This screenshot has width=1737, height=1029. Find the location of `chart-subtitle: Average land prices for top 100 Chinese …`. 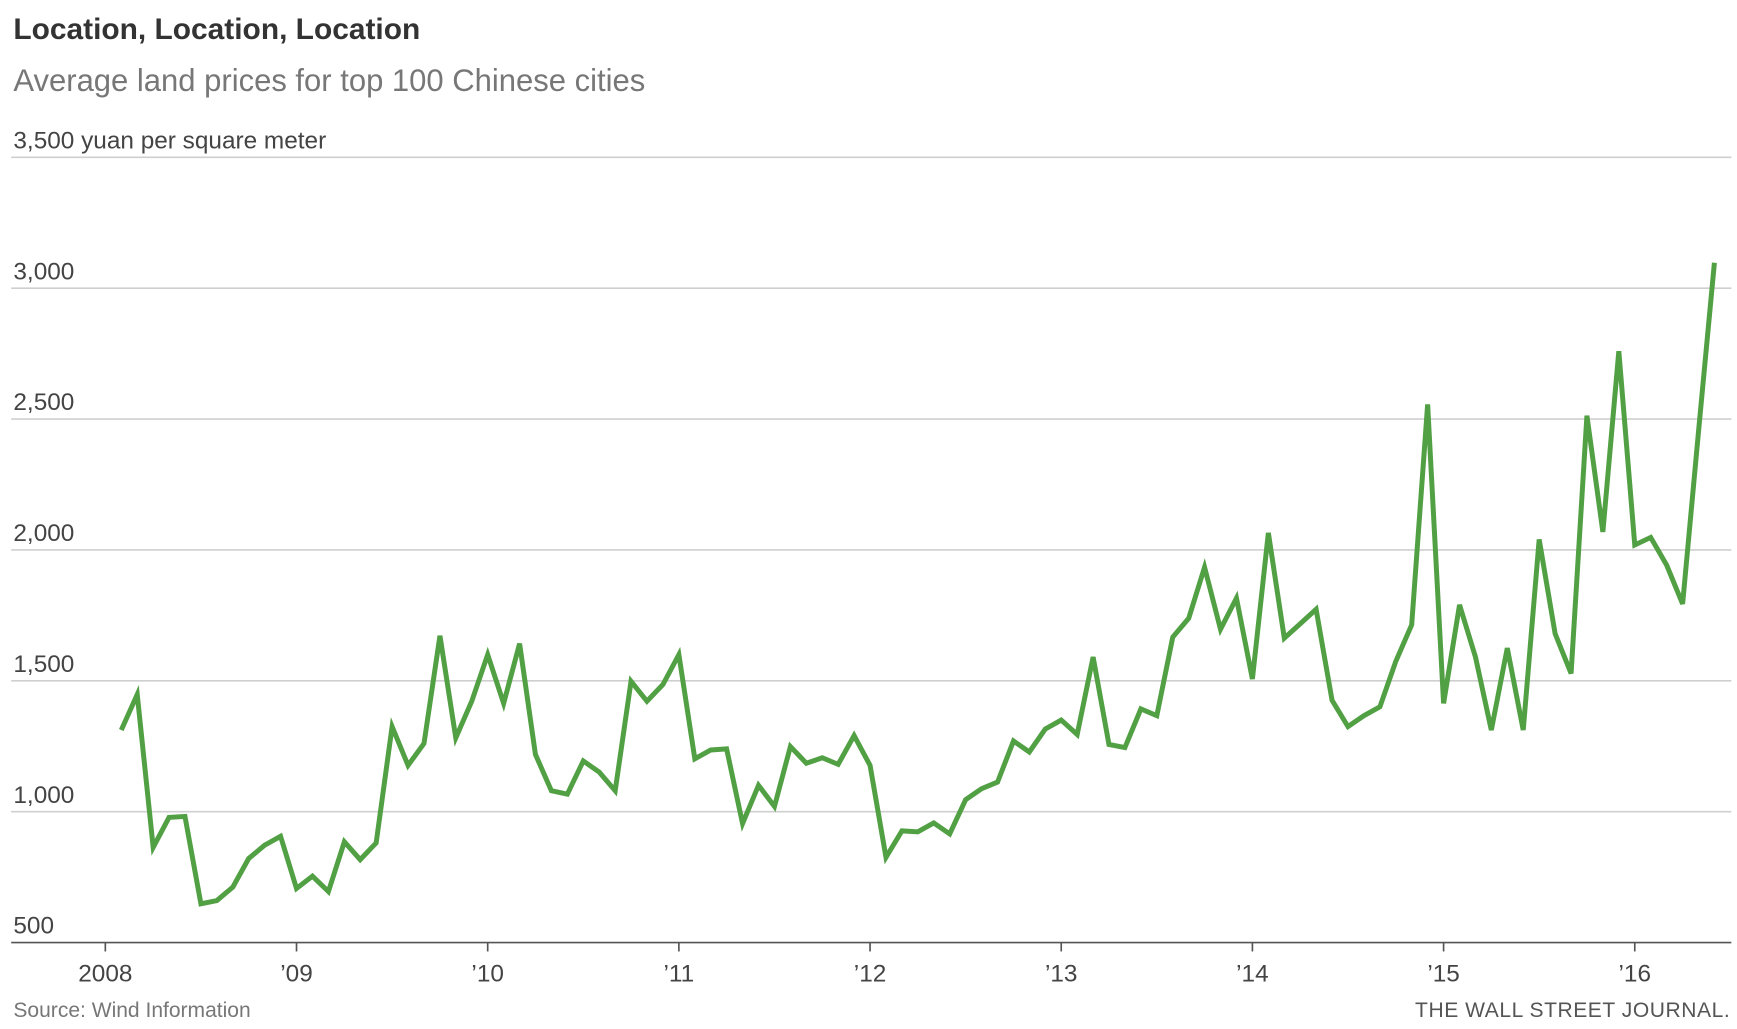

chart-subtitle: Average land prices for top 100 Chinese … is located at coordinates (329, 80).